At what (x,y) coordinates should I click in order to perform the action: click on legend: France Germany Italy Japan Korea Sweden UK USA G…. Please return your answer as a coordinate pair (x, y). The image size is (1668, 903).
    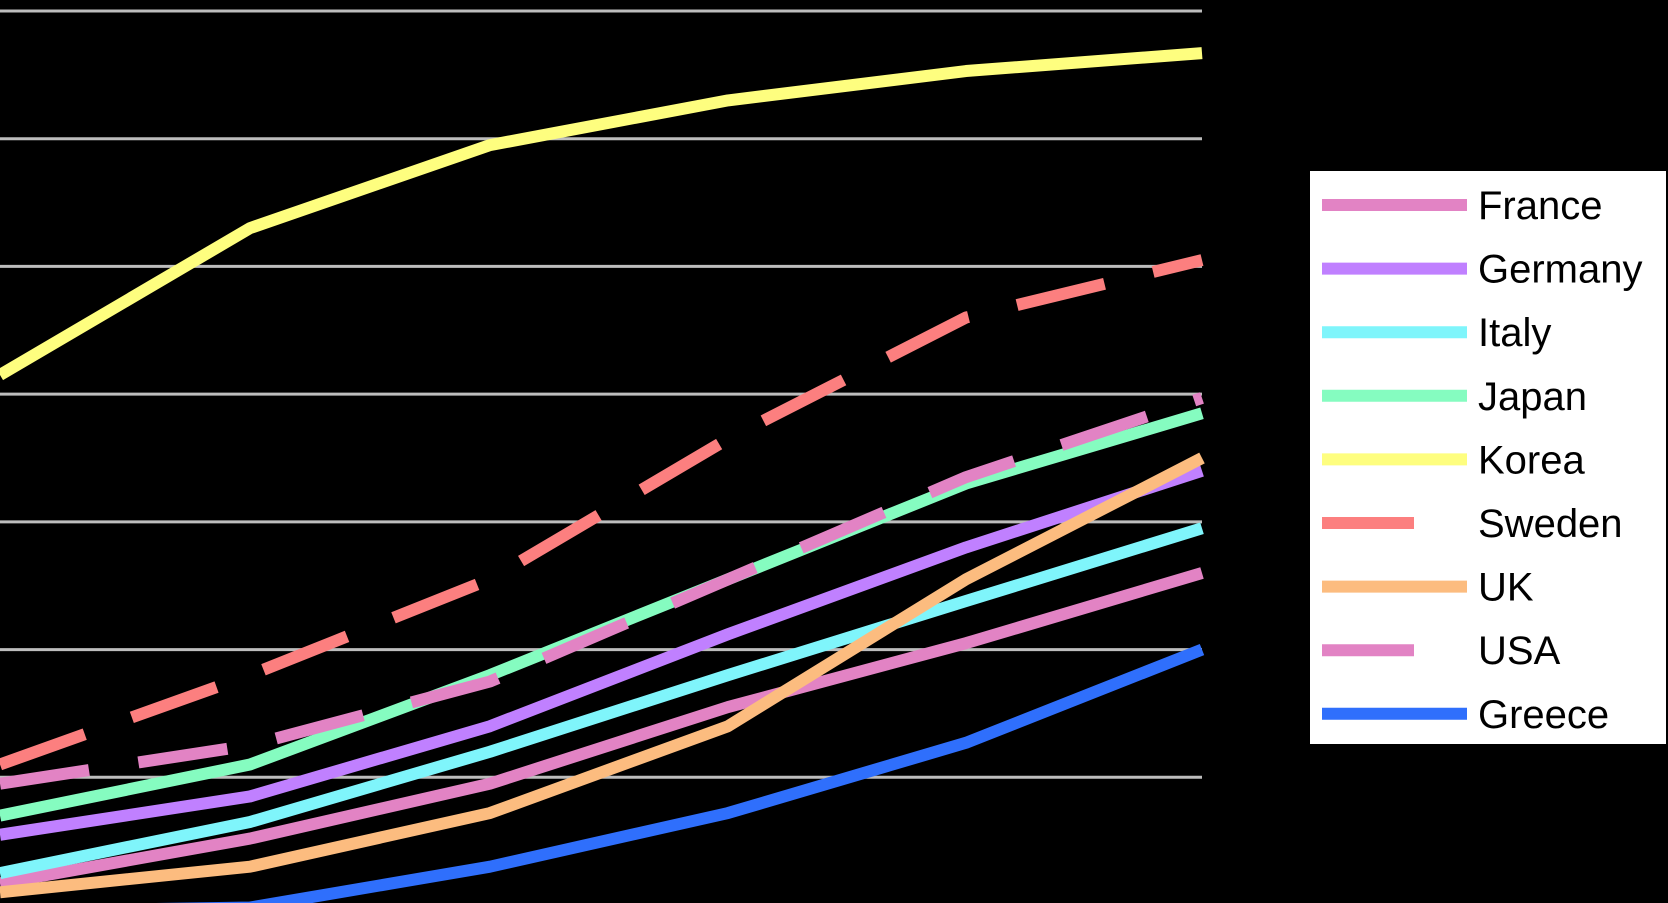
    Looking at the image, I should click on (1488, 457).